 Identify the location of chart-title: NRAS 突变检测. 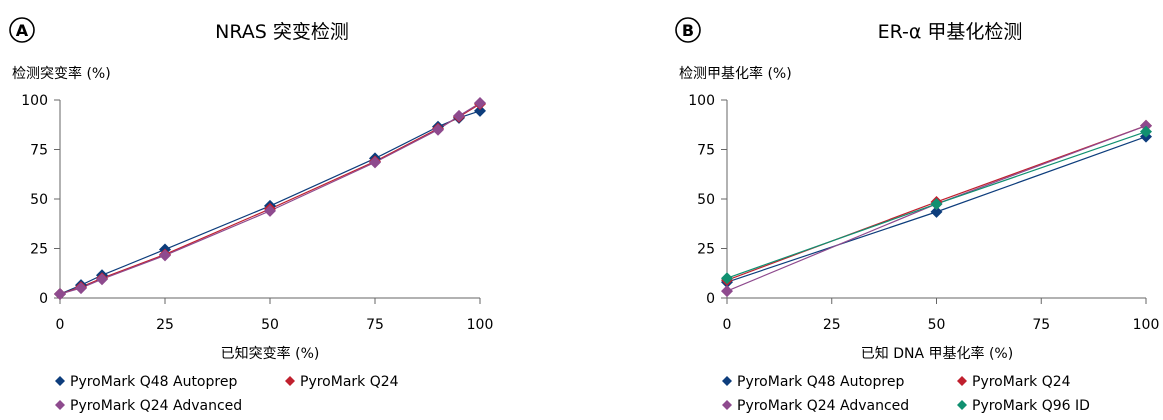
(282, 32).